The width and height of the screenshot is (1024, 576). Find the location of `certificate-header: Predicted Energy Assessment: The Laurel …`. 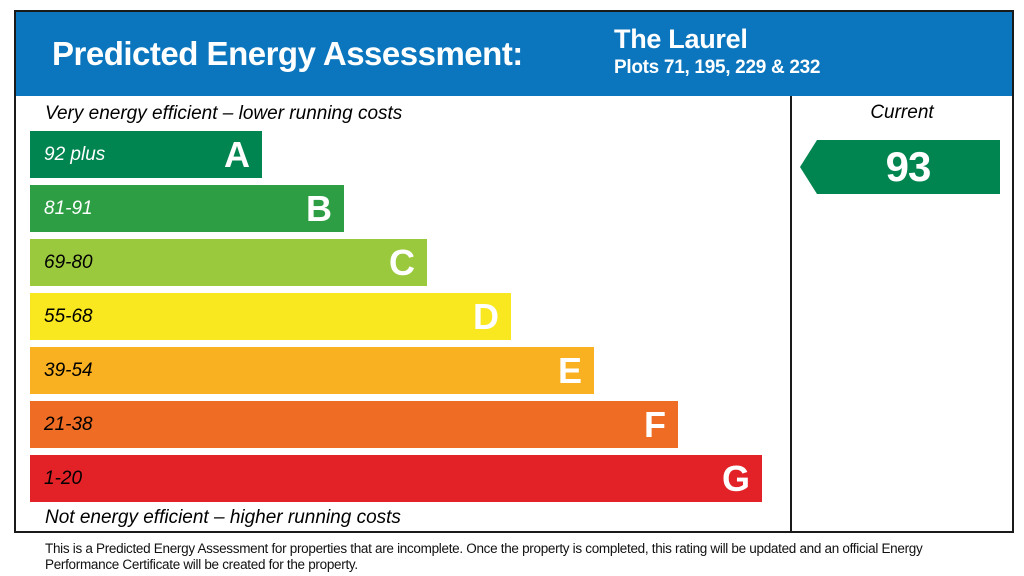

certificate-header: Predicted Energy Assessment: The Laurel … is located at coordinates (514, 54).